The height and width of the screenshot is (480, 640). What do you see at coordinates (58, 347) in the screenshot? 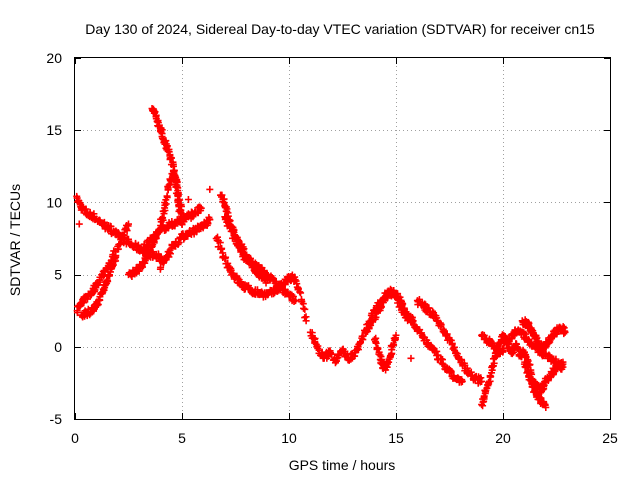
I see `y-tick-label: 0` at bounding box center [58, 347].